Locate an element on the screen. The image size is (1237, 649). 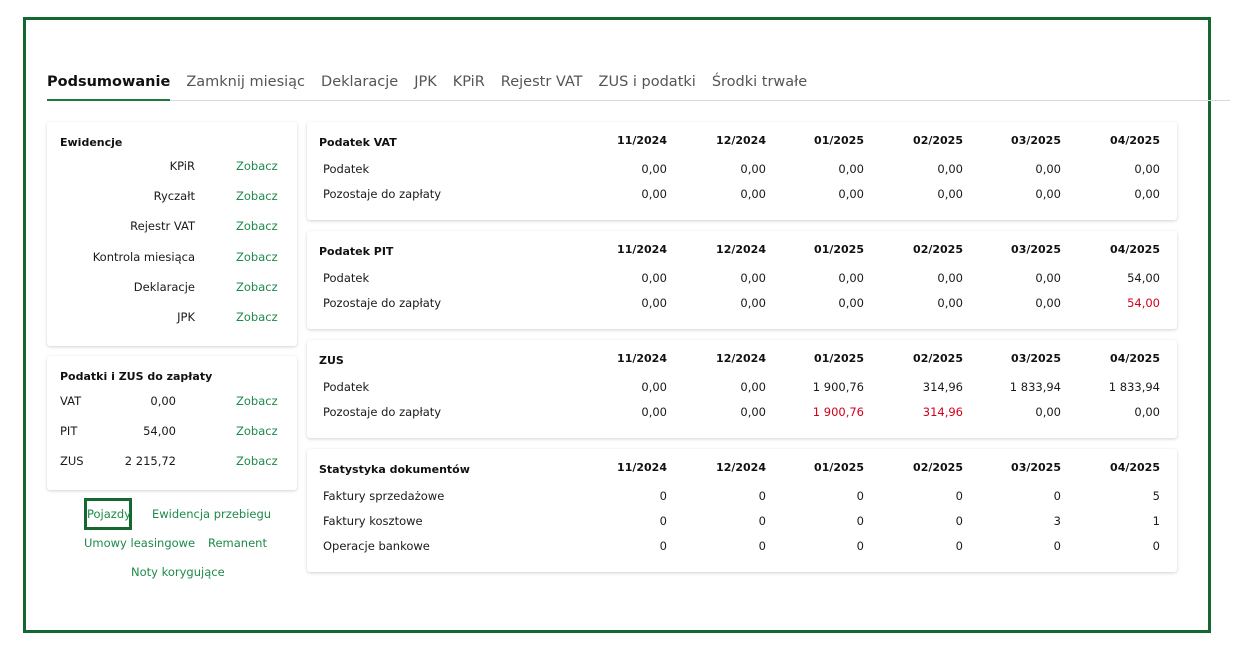
tab-srodki-trwale: Środki trwałe is located at coordinates (759, 82).